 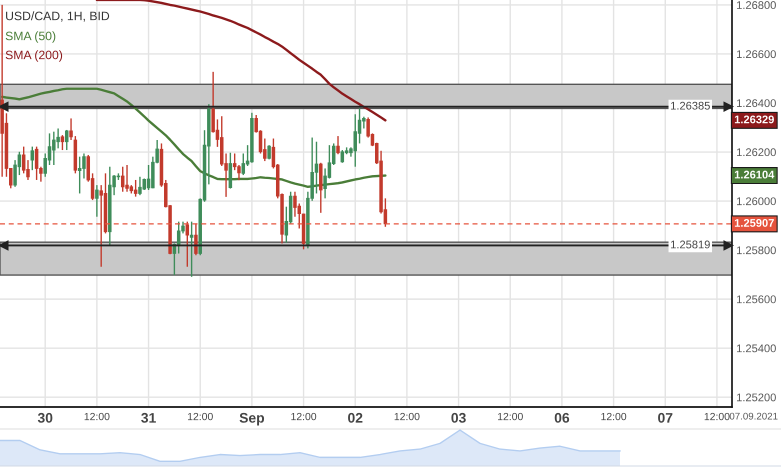 I want to click on ref-line-label: 1.25907, so click(x=754, y=222).